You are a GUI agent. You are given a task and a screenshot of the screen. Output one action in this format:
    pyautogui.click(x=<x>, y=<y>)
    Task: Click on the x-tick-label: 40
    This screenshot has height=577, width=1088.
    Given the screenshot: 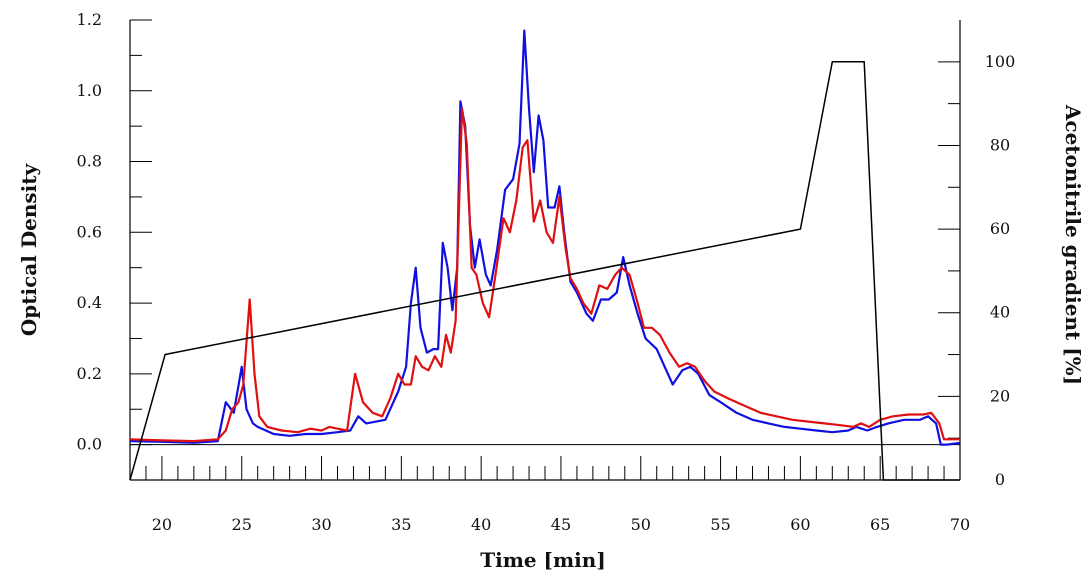 What is the action you would take?
    pyautogui.click(x=481, y=524)
    